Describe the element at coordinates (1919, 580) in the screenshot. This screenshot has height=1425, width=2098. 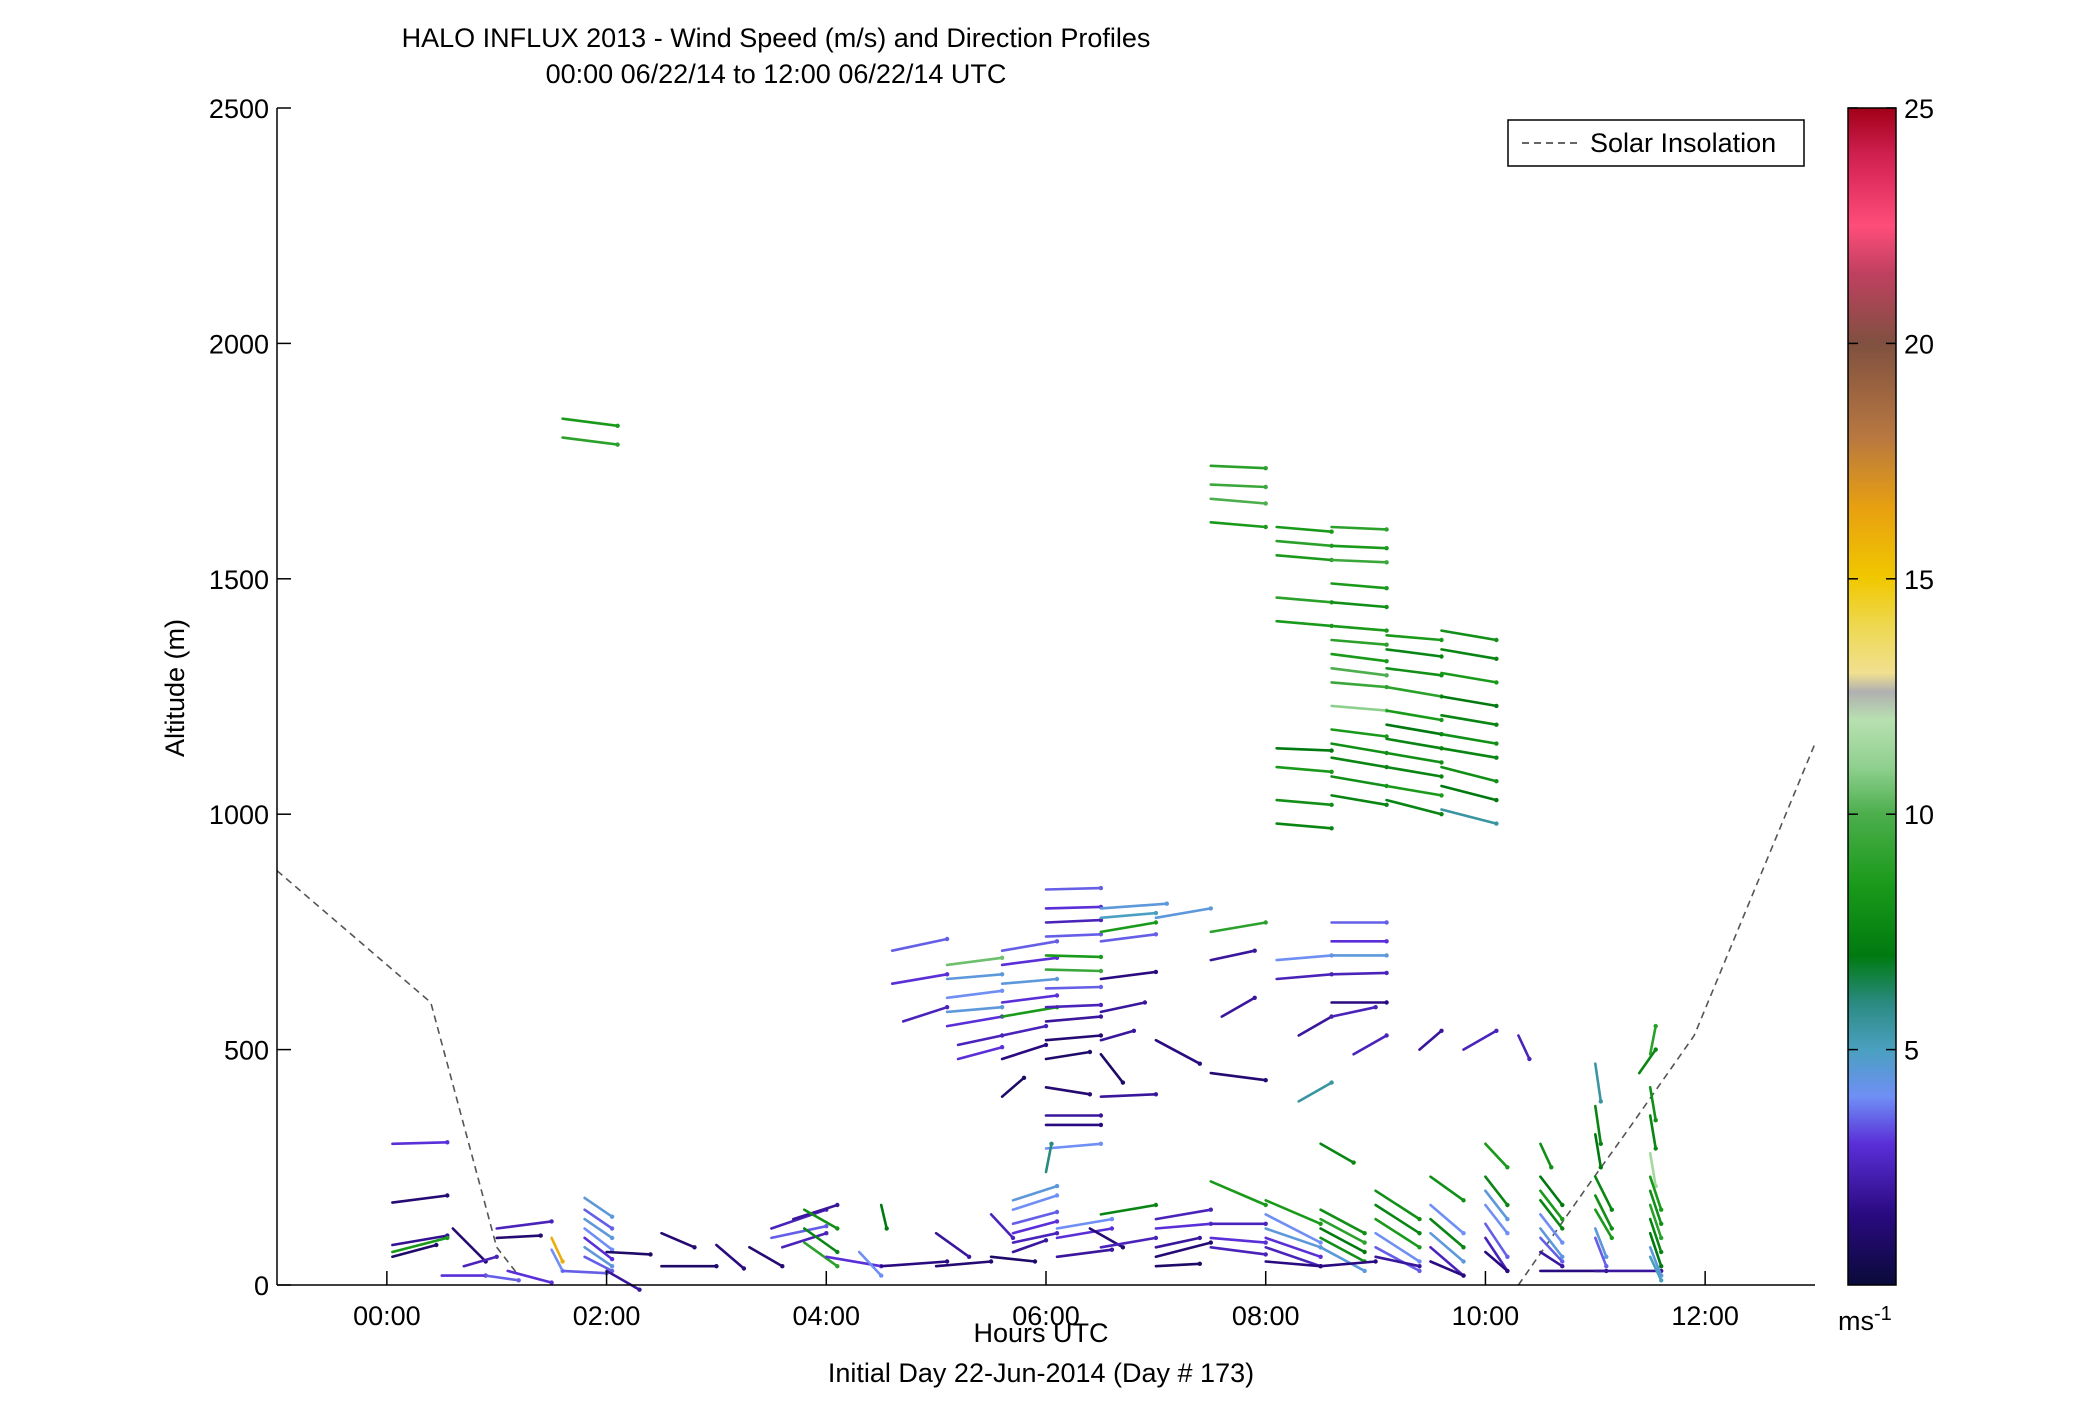
I see `colorbar-tick-label-2: 15` at that location.